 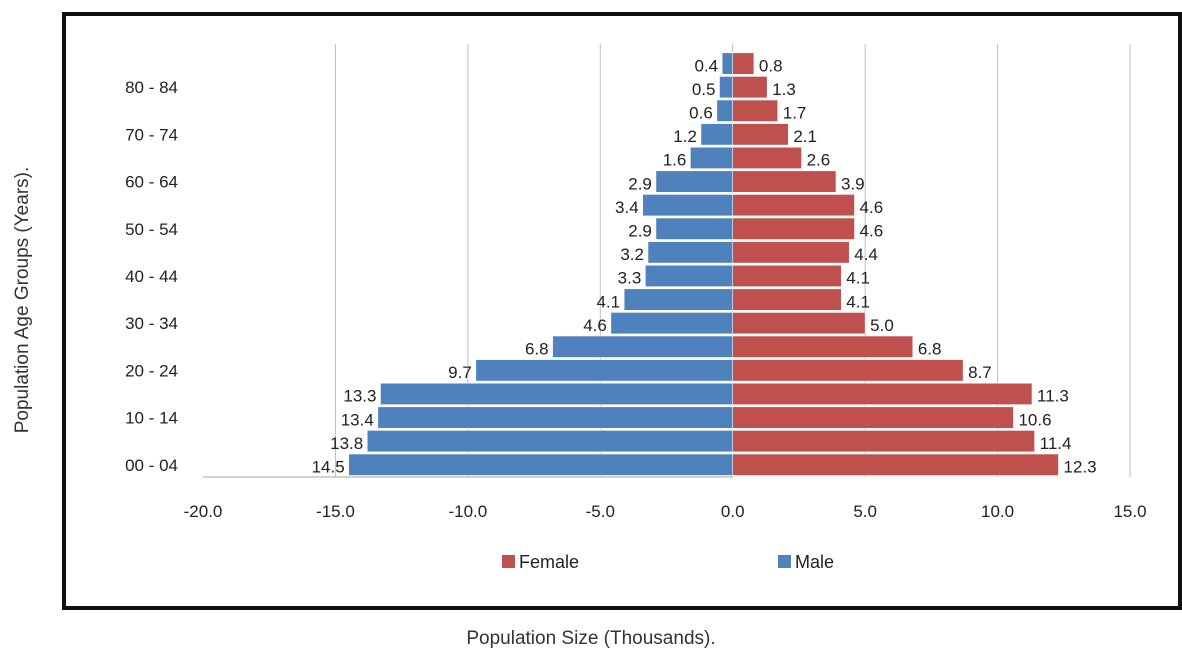 I want to click on male-value-label: 13.4, so click(x=357, y=419).